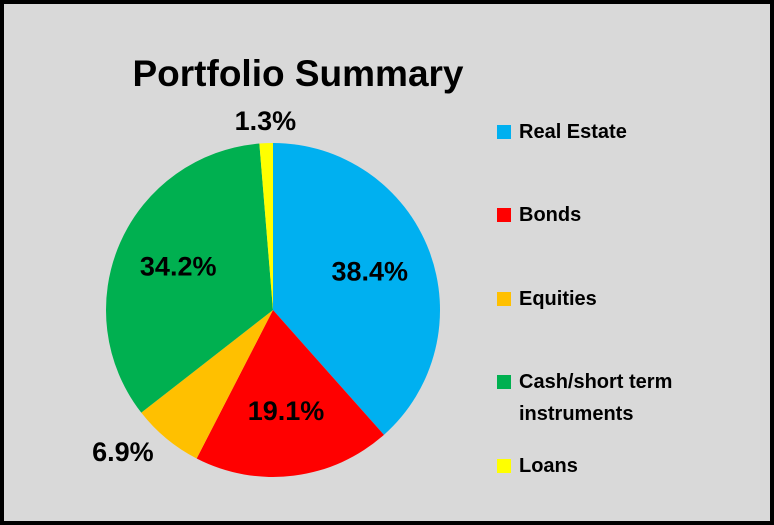 Image resolution: width=774 pixels, height=525 pixels. I want to click on legend-label: Real Estate, so click(573, 132).